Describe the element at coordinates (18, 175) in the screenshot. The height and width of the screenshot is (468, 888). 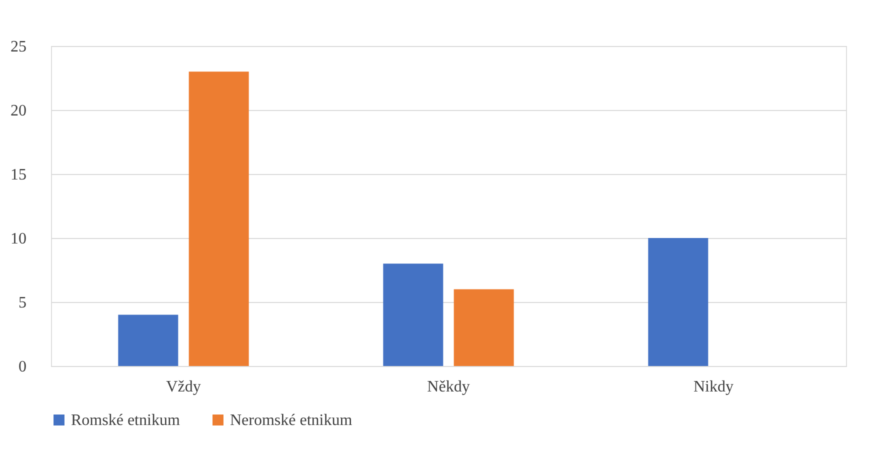
I see `y-tick-label: 15` at that location.